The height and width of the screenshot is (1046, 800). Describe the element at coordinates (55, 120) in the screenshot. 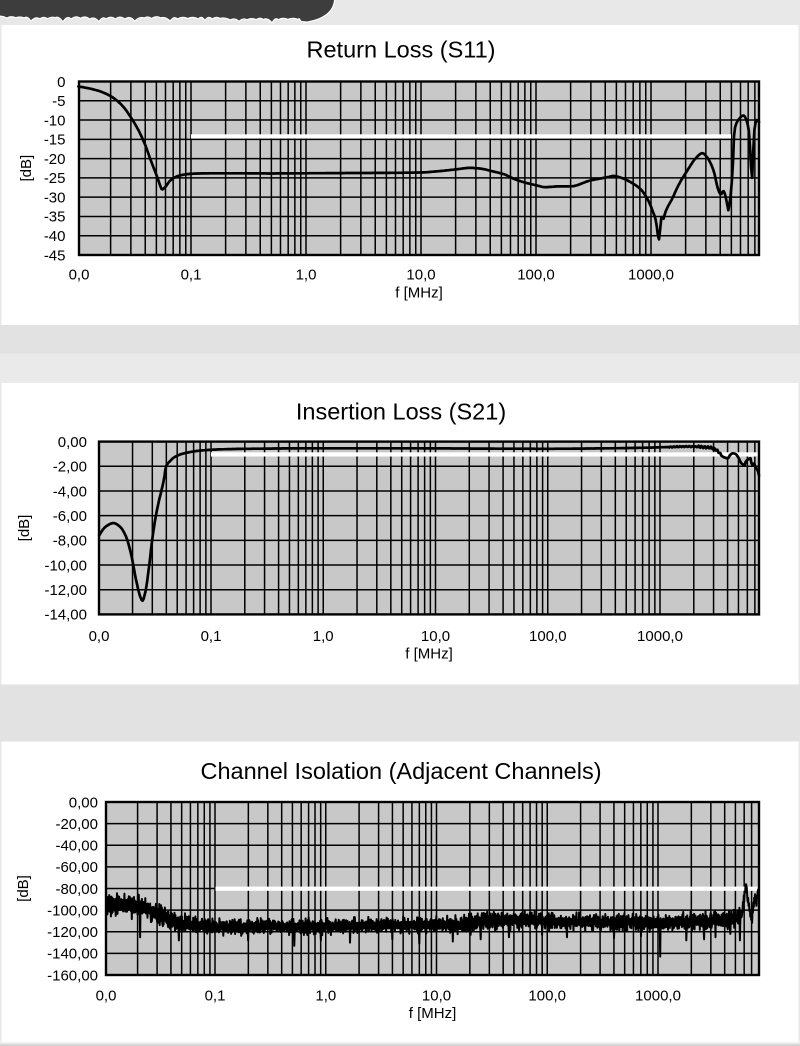

I see `svg-text: -10` at that location.